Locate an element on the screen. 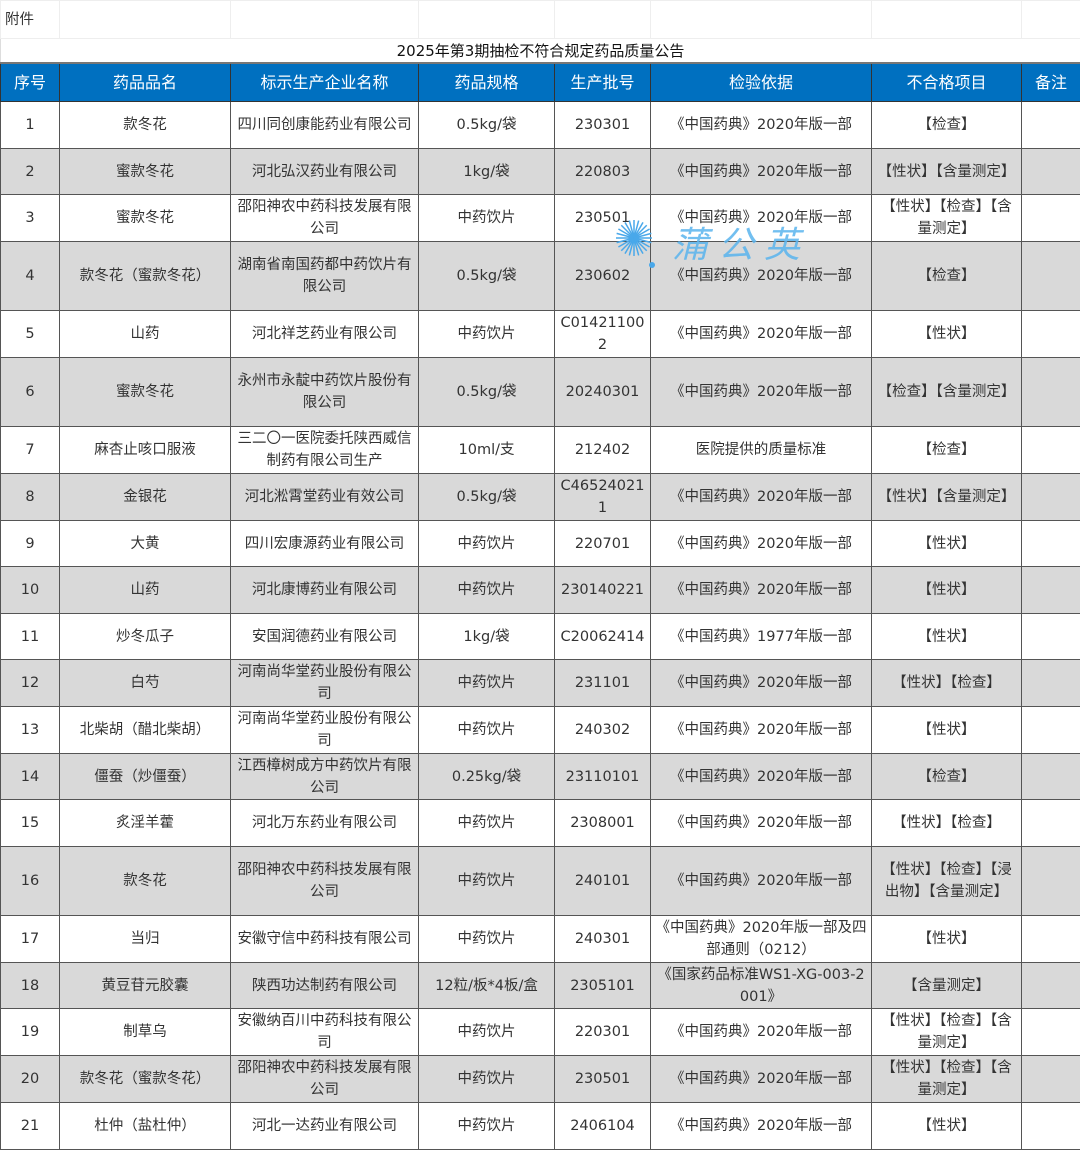 This screenshot has height=1150, width=1080. cell-seq: 20 is located at coordinates (30, 1079).